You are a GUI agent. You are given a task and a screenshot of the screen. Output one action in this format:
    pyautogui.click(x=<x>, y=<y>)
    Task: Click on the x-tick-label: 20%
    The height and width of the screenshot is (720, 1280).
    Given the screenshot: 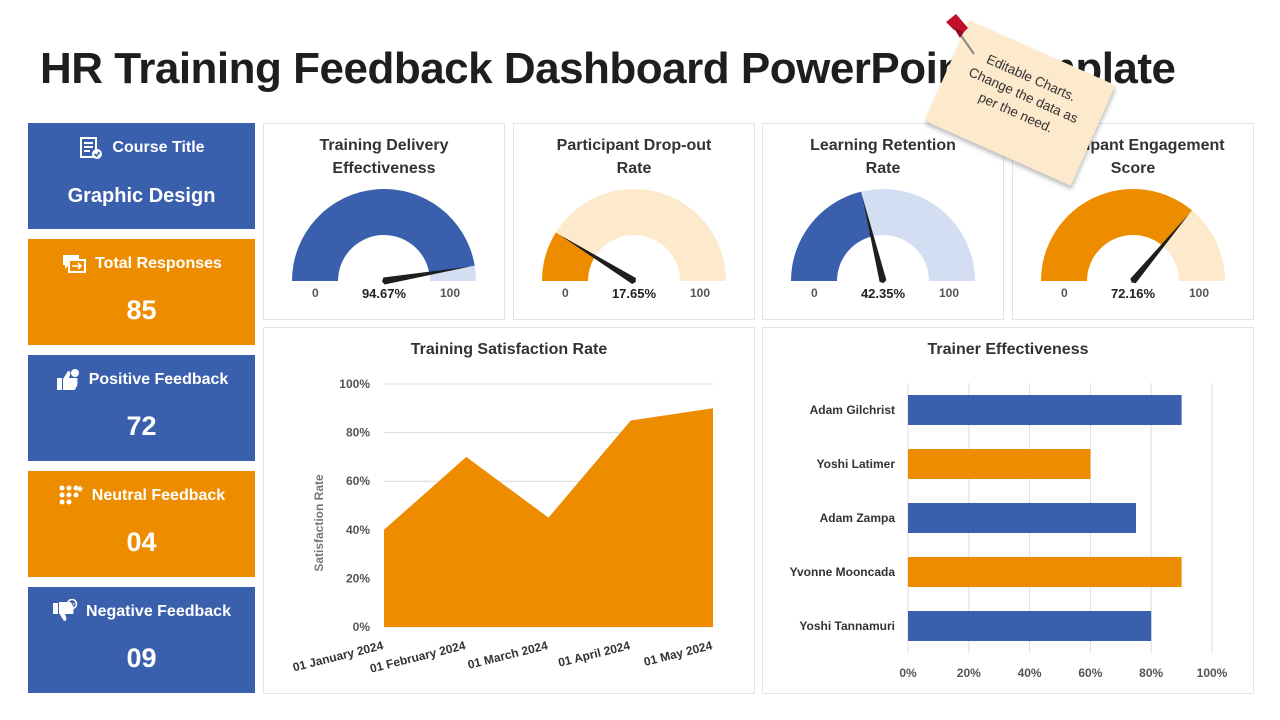 What is the action you would take?
    pyautogui.click(x=969, y=673)
    